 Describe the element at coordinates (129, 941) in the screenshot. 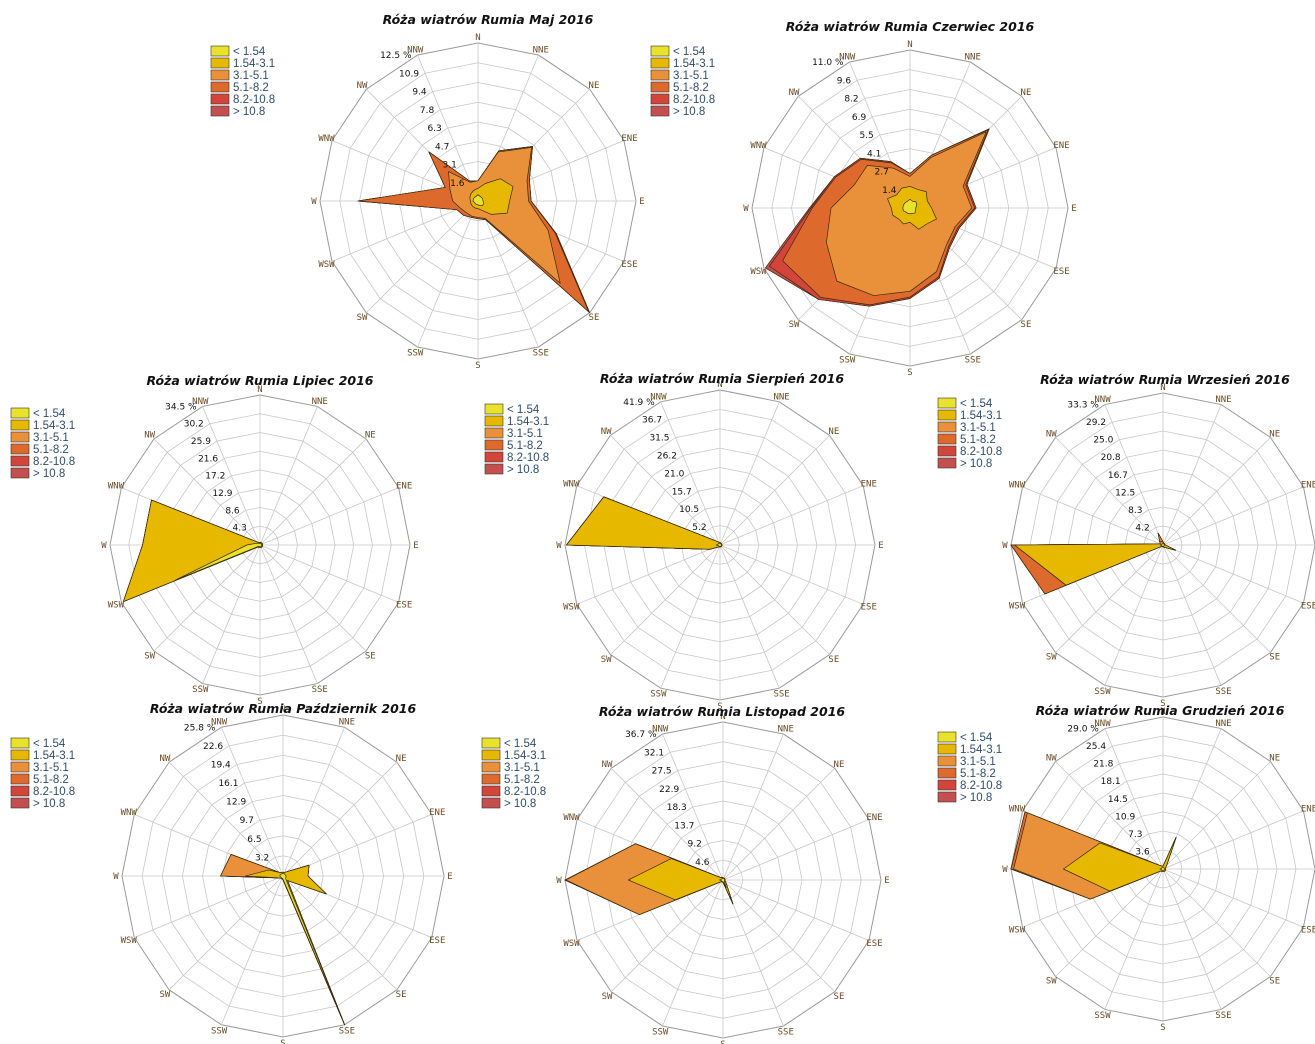

I see `direction-label: WSW` at that location.